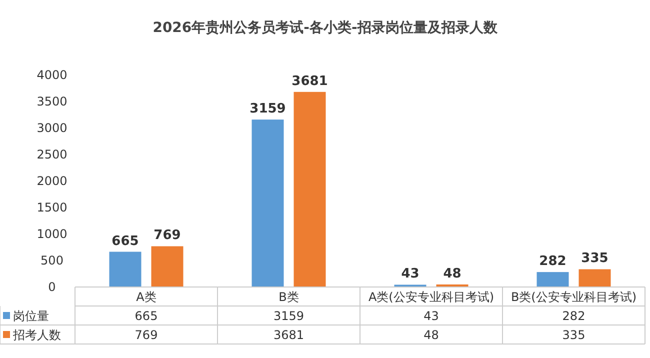 The width and height of the screenshot is (650, 358). I want to click on x-tick-label: A类, so click(146, 297).